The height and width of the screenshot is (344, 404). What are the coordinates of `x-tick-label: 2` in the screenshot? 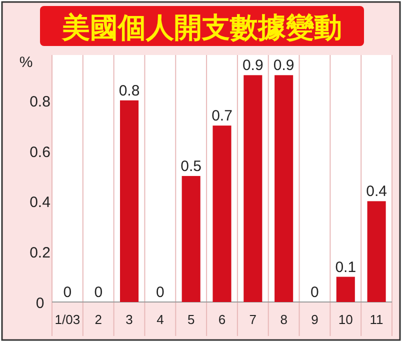 It's located at (98, 319).